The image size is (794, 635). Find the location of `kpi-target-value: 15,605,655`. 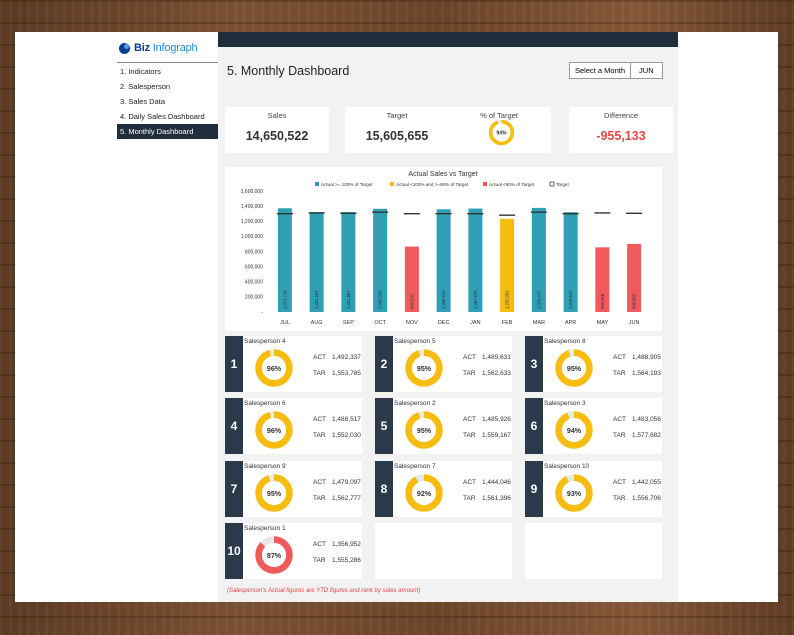

kpi-target-value: 15,605,655 is located at coordinates (397, 136).